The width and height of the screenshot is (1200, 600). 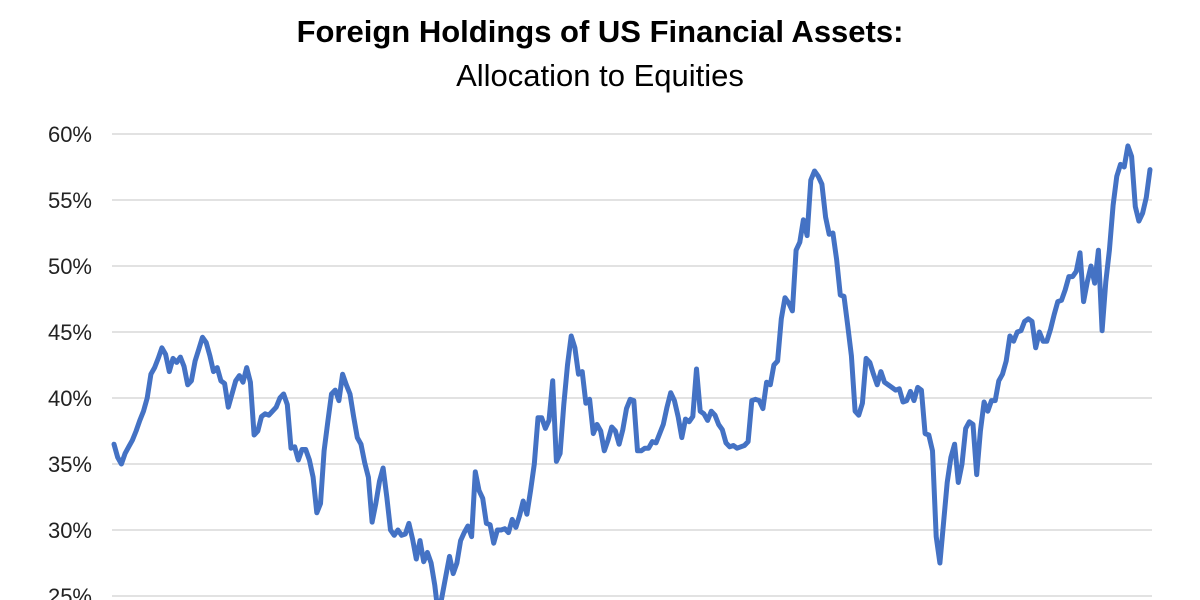 What do you see at coordinates (70, 332) in the screenshot?
I see `y-tick-label: 45%` at bounding box center [70, 332].